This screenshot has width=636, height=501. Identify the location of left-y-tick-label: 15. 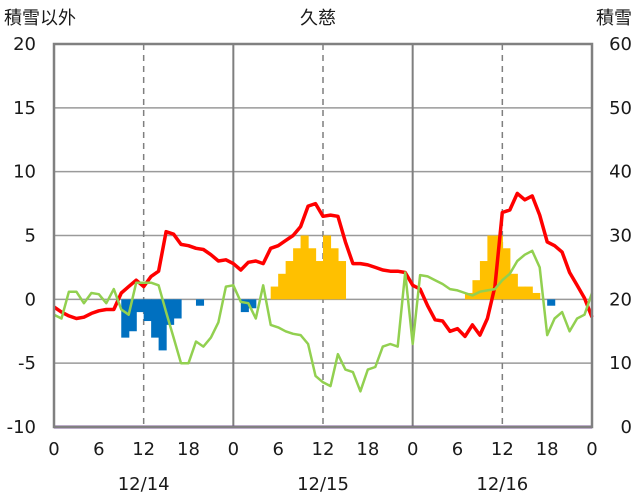
(24, 108).